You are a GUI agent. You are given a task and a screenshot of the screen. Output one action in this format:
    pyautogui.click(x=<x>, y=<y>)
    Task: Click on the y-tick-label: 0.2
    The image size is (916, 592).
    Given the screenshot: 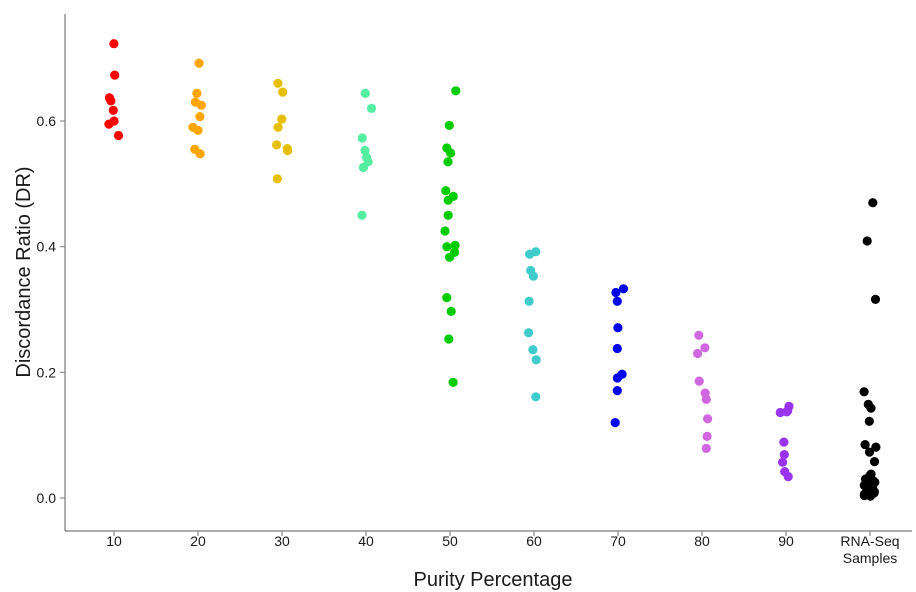 What is the action you would take?
    pyautogui.click(x=47, y=372)
    